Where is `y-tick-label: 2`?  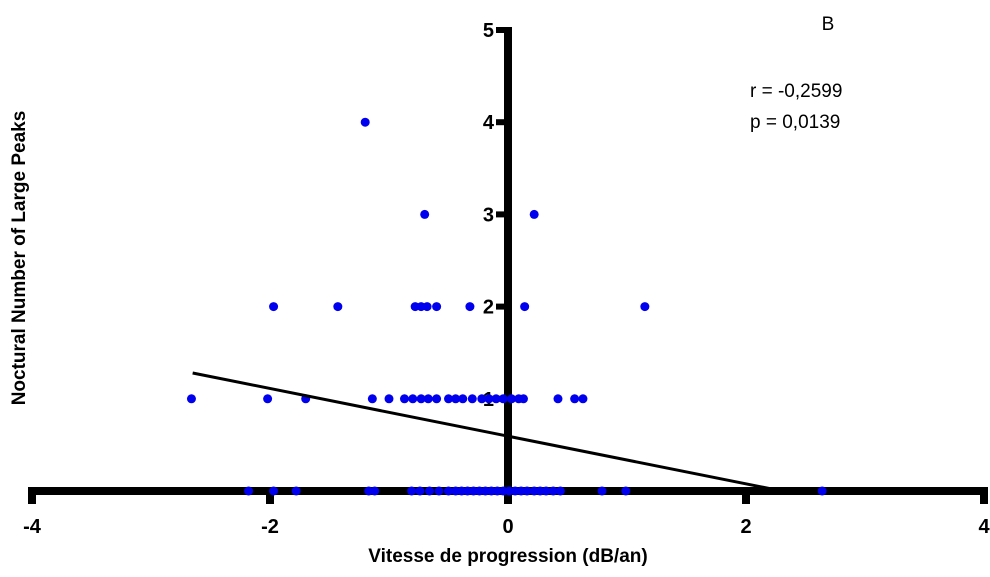 y-tick-label: 2 is located at coordinates (488, 308).